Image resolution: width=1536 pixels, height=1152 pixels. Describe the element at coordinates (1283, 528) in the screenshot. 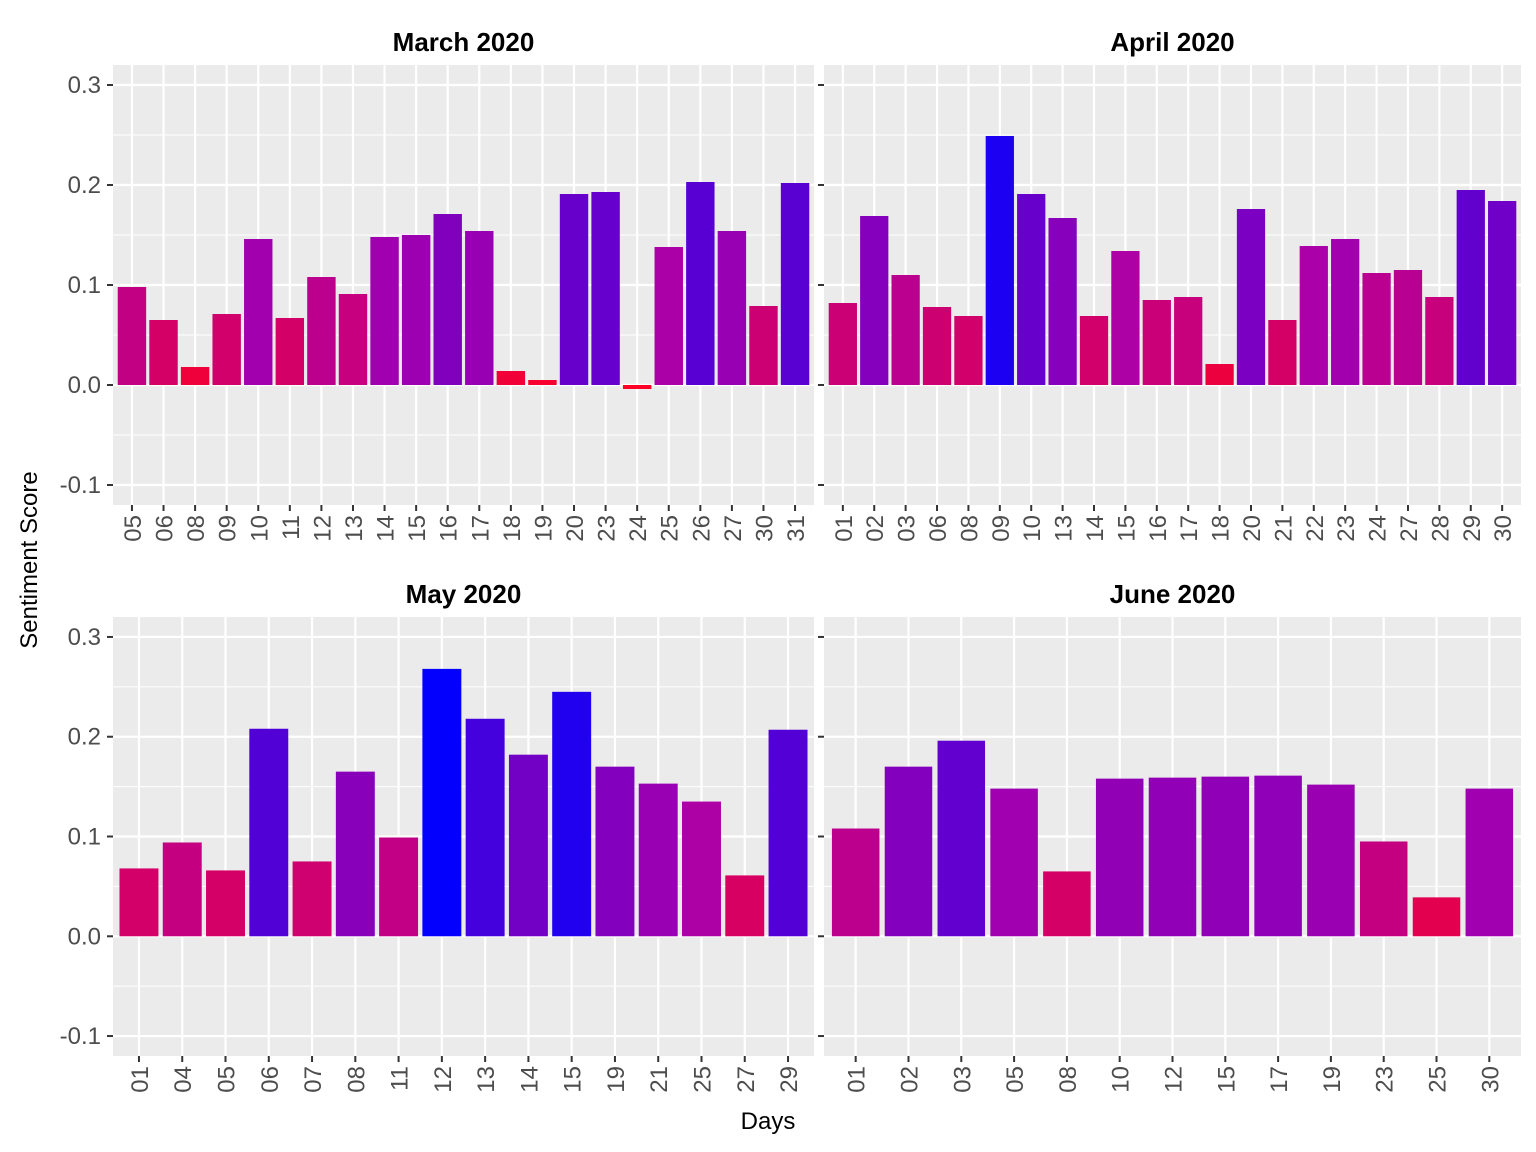

I see `x-tick-label: 21` at that location.